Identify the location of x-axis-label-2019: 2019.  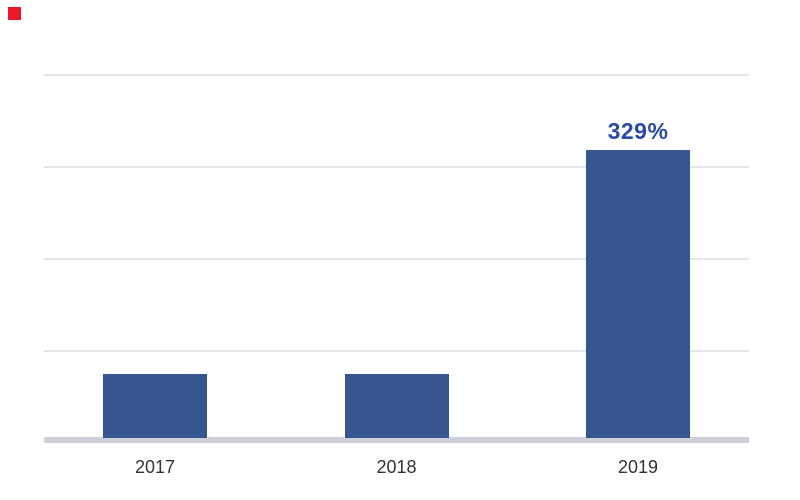
(638, 467).